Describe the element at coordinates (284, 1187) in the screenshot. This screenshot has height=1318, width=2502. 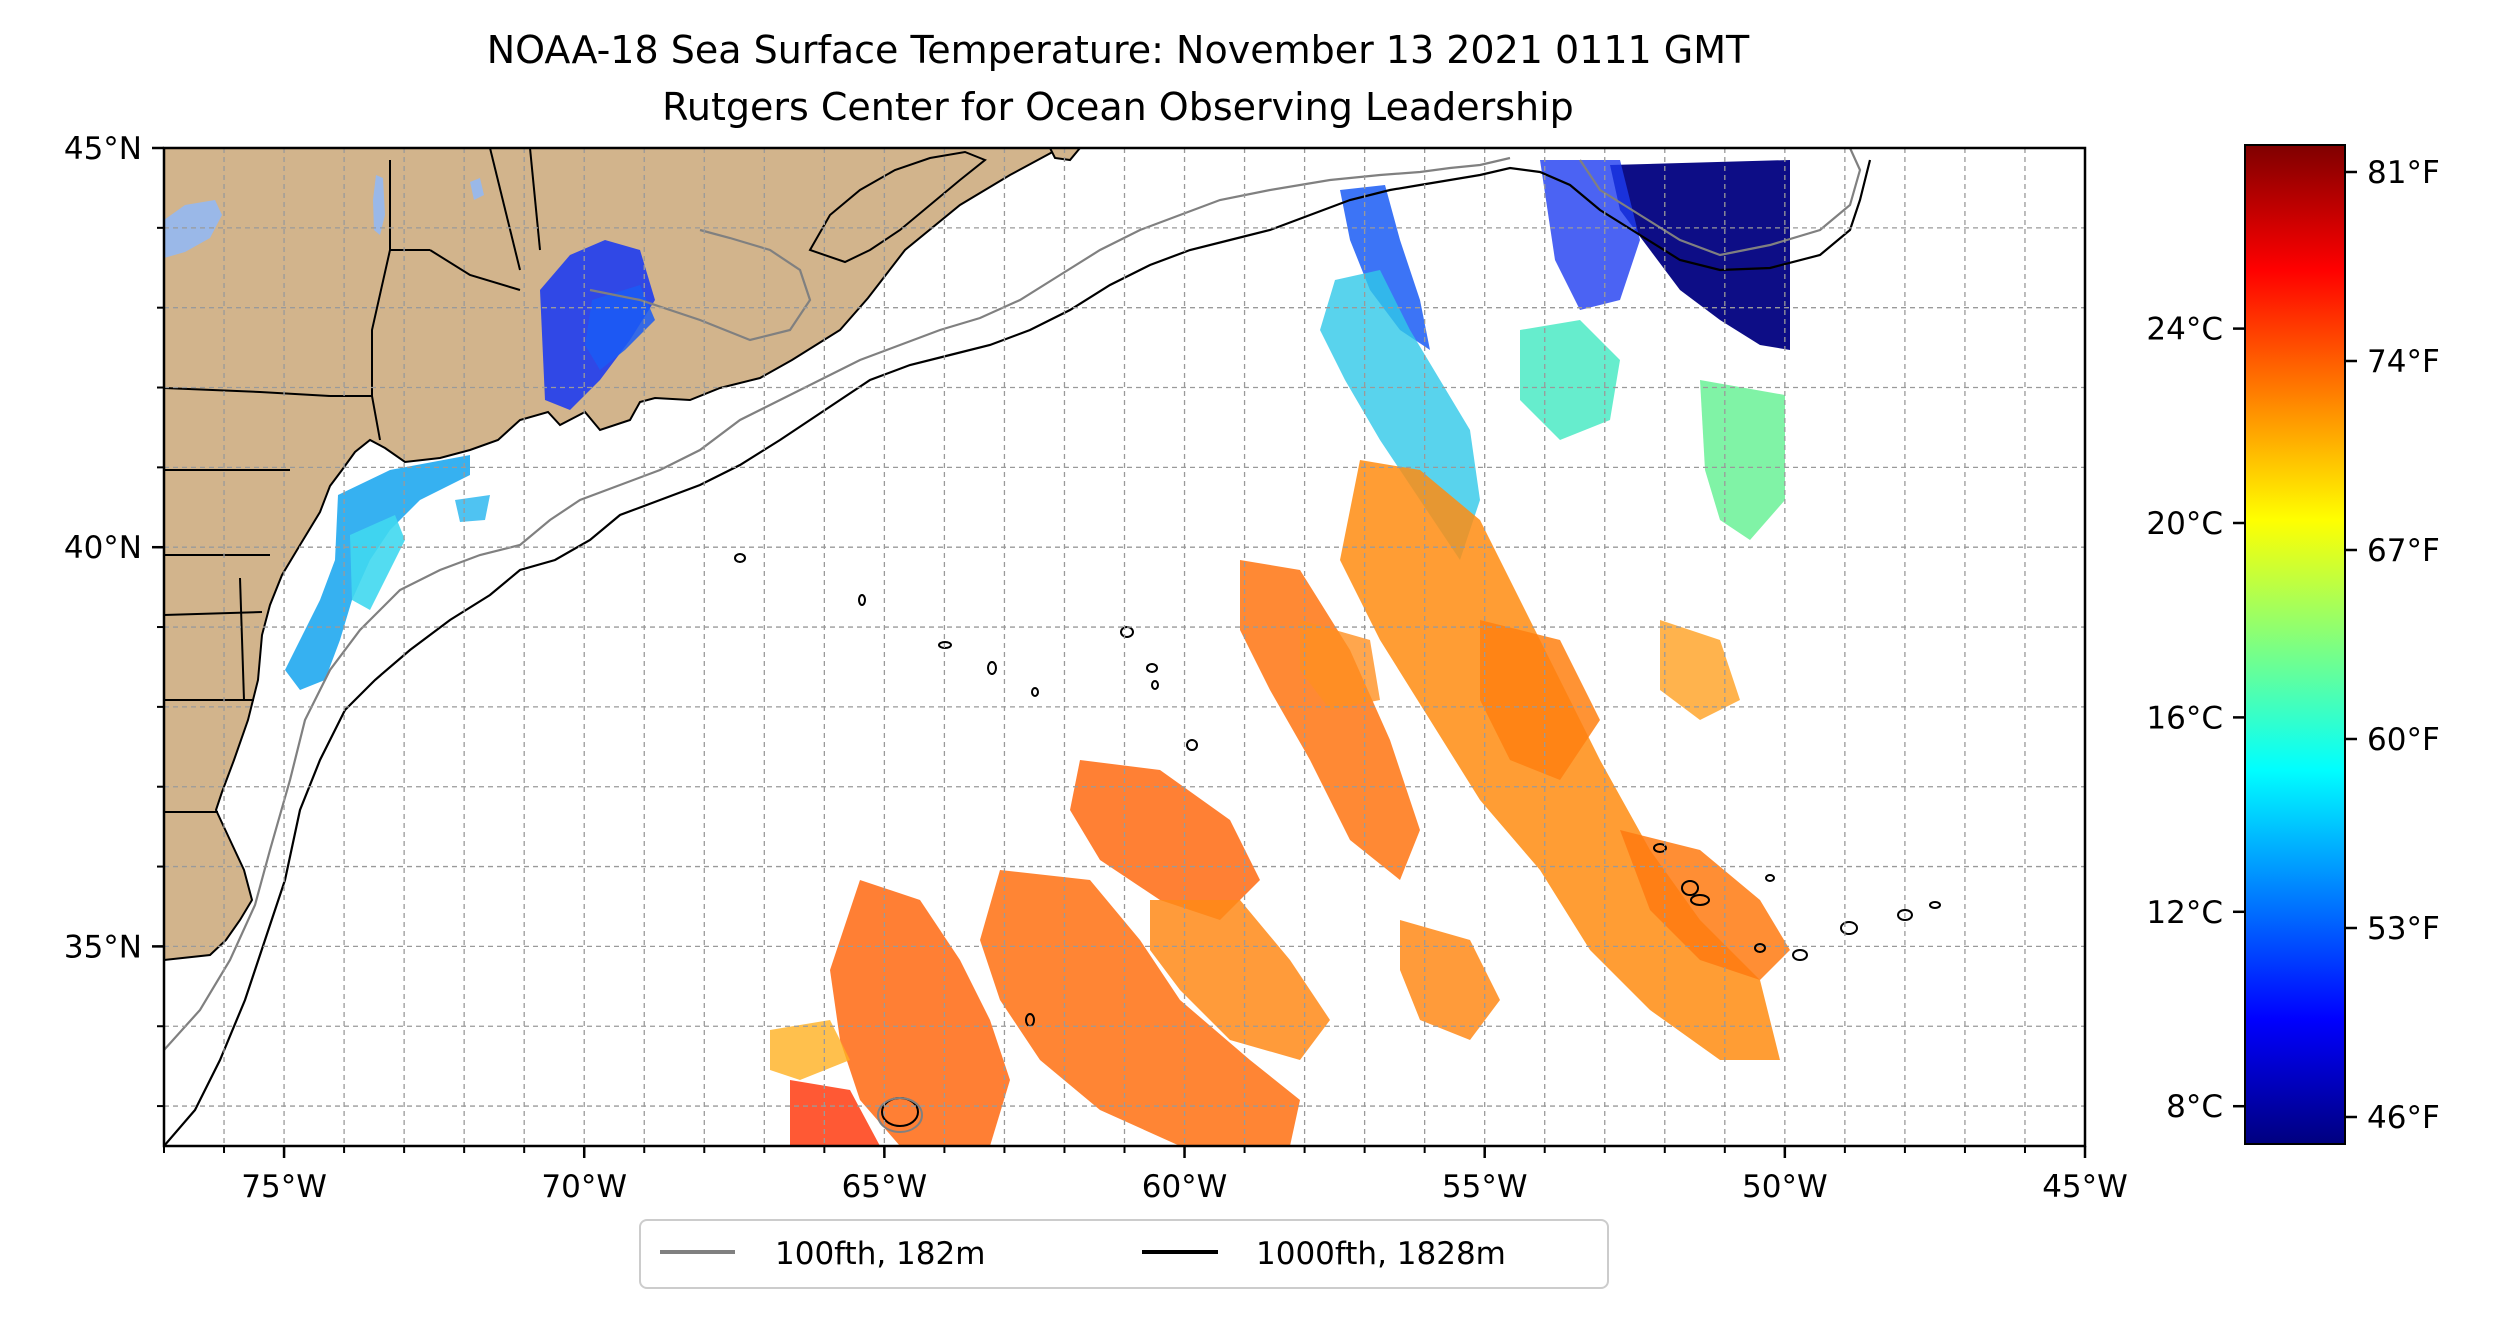
I see `x-tick-label: 75°W` at that location.